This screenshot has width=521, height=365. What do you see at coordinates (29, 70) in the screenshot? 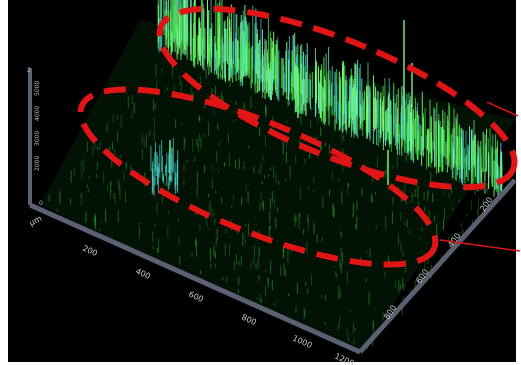
I see `z-top-label: 2` at bounding box center [29, 70].